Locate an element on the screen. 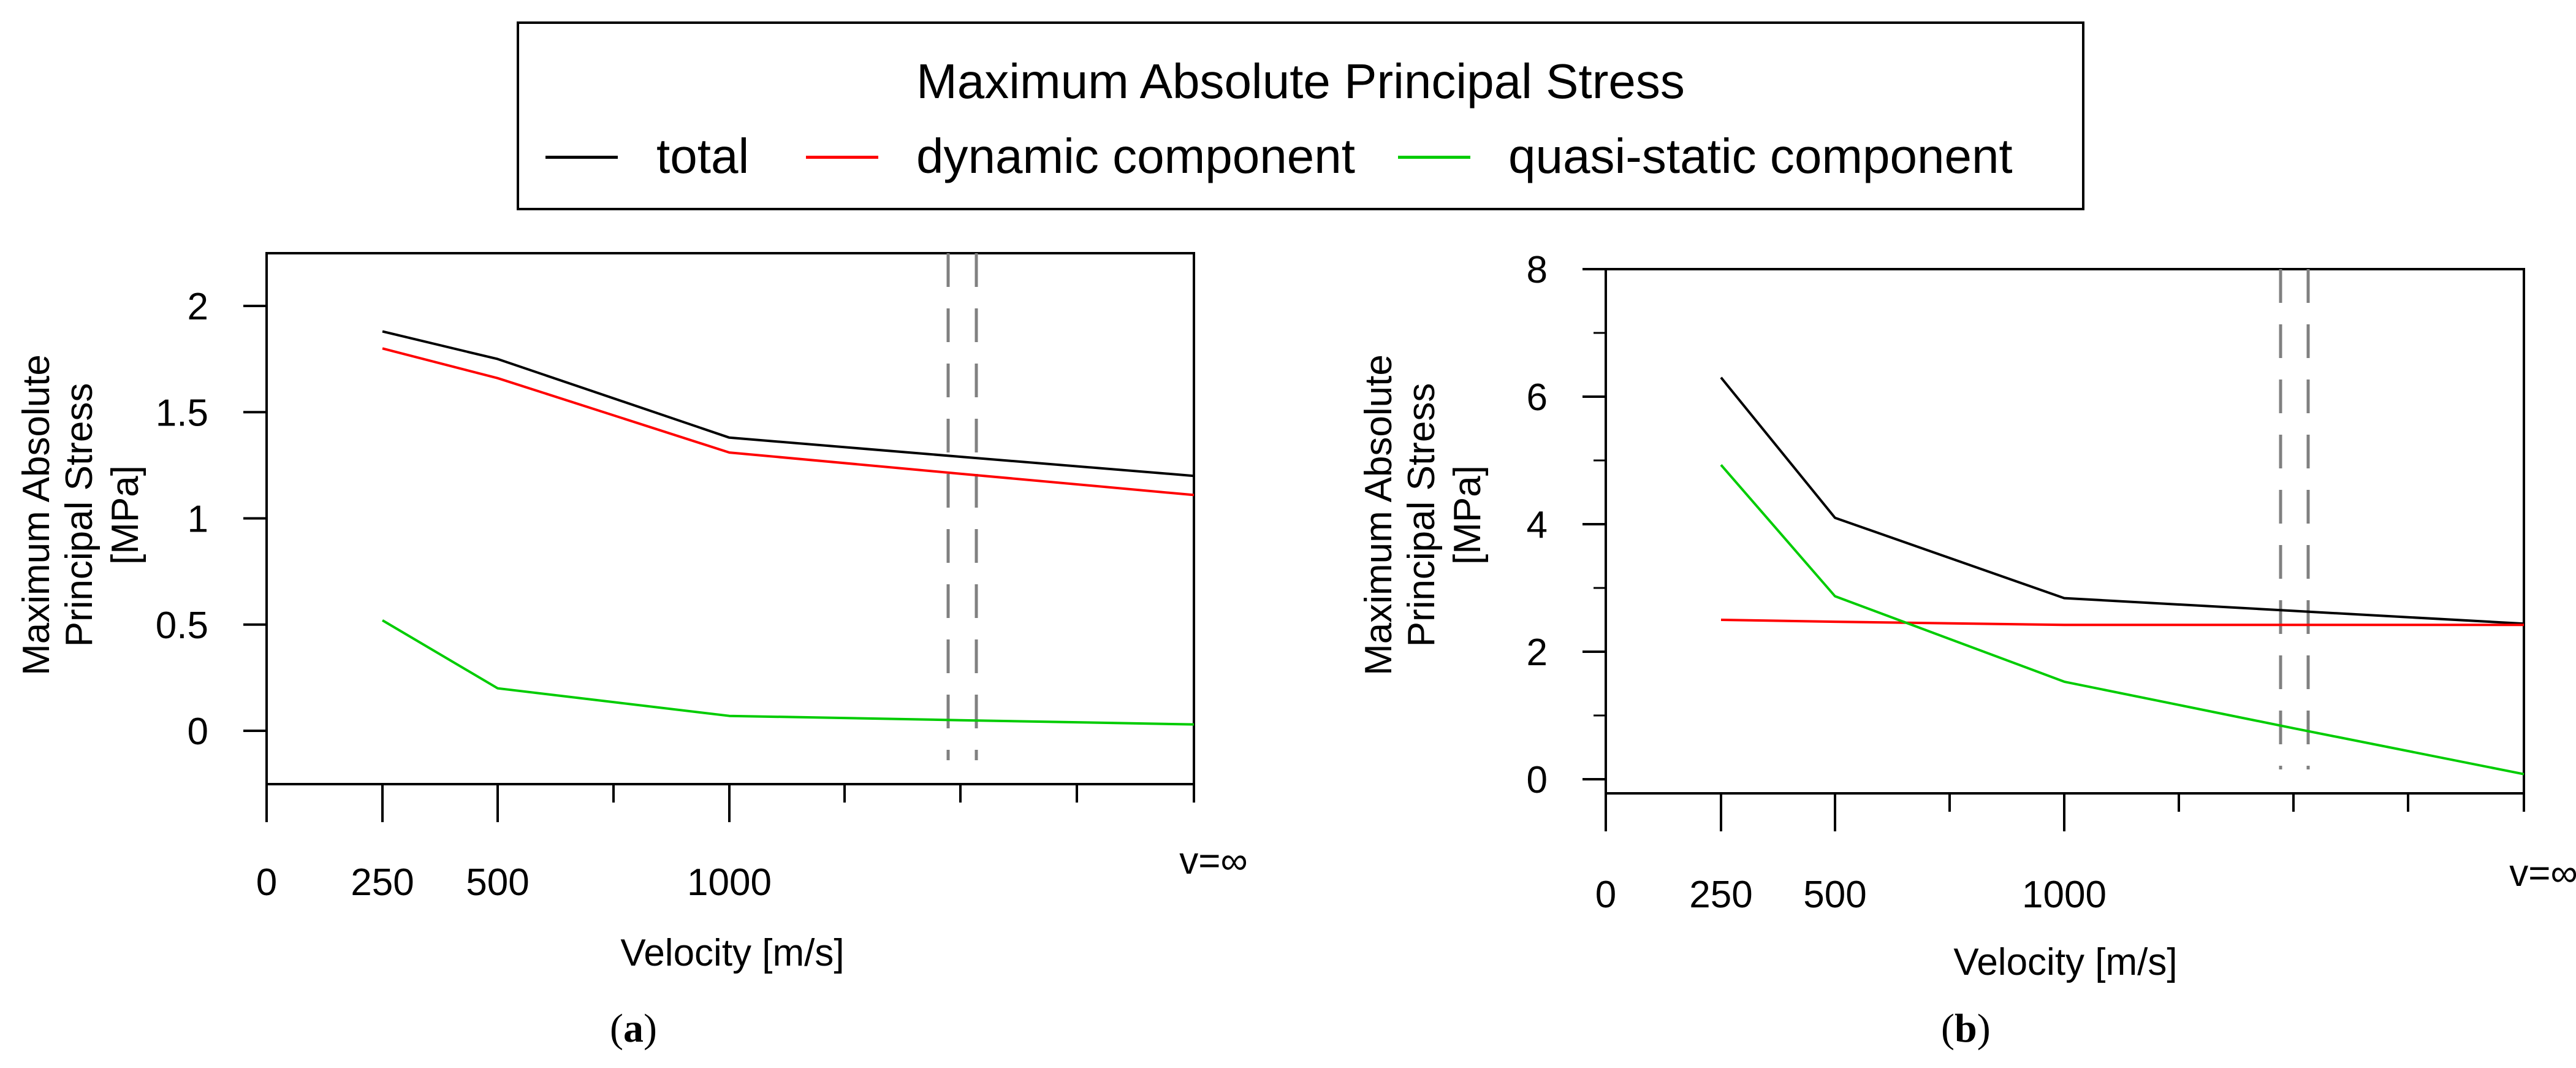 The width and height of the screenshot is (2576, 1068). legend-label-dynamic: dynamic component is located at coordinates (1135, 156).